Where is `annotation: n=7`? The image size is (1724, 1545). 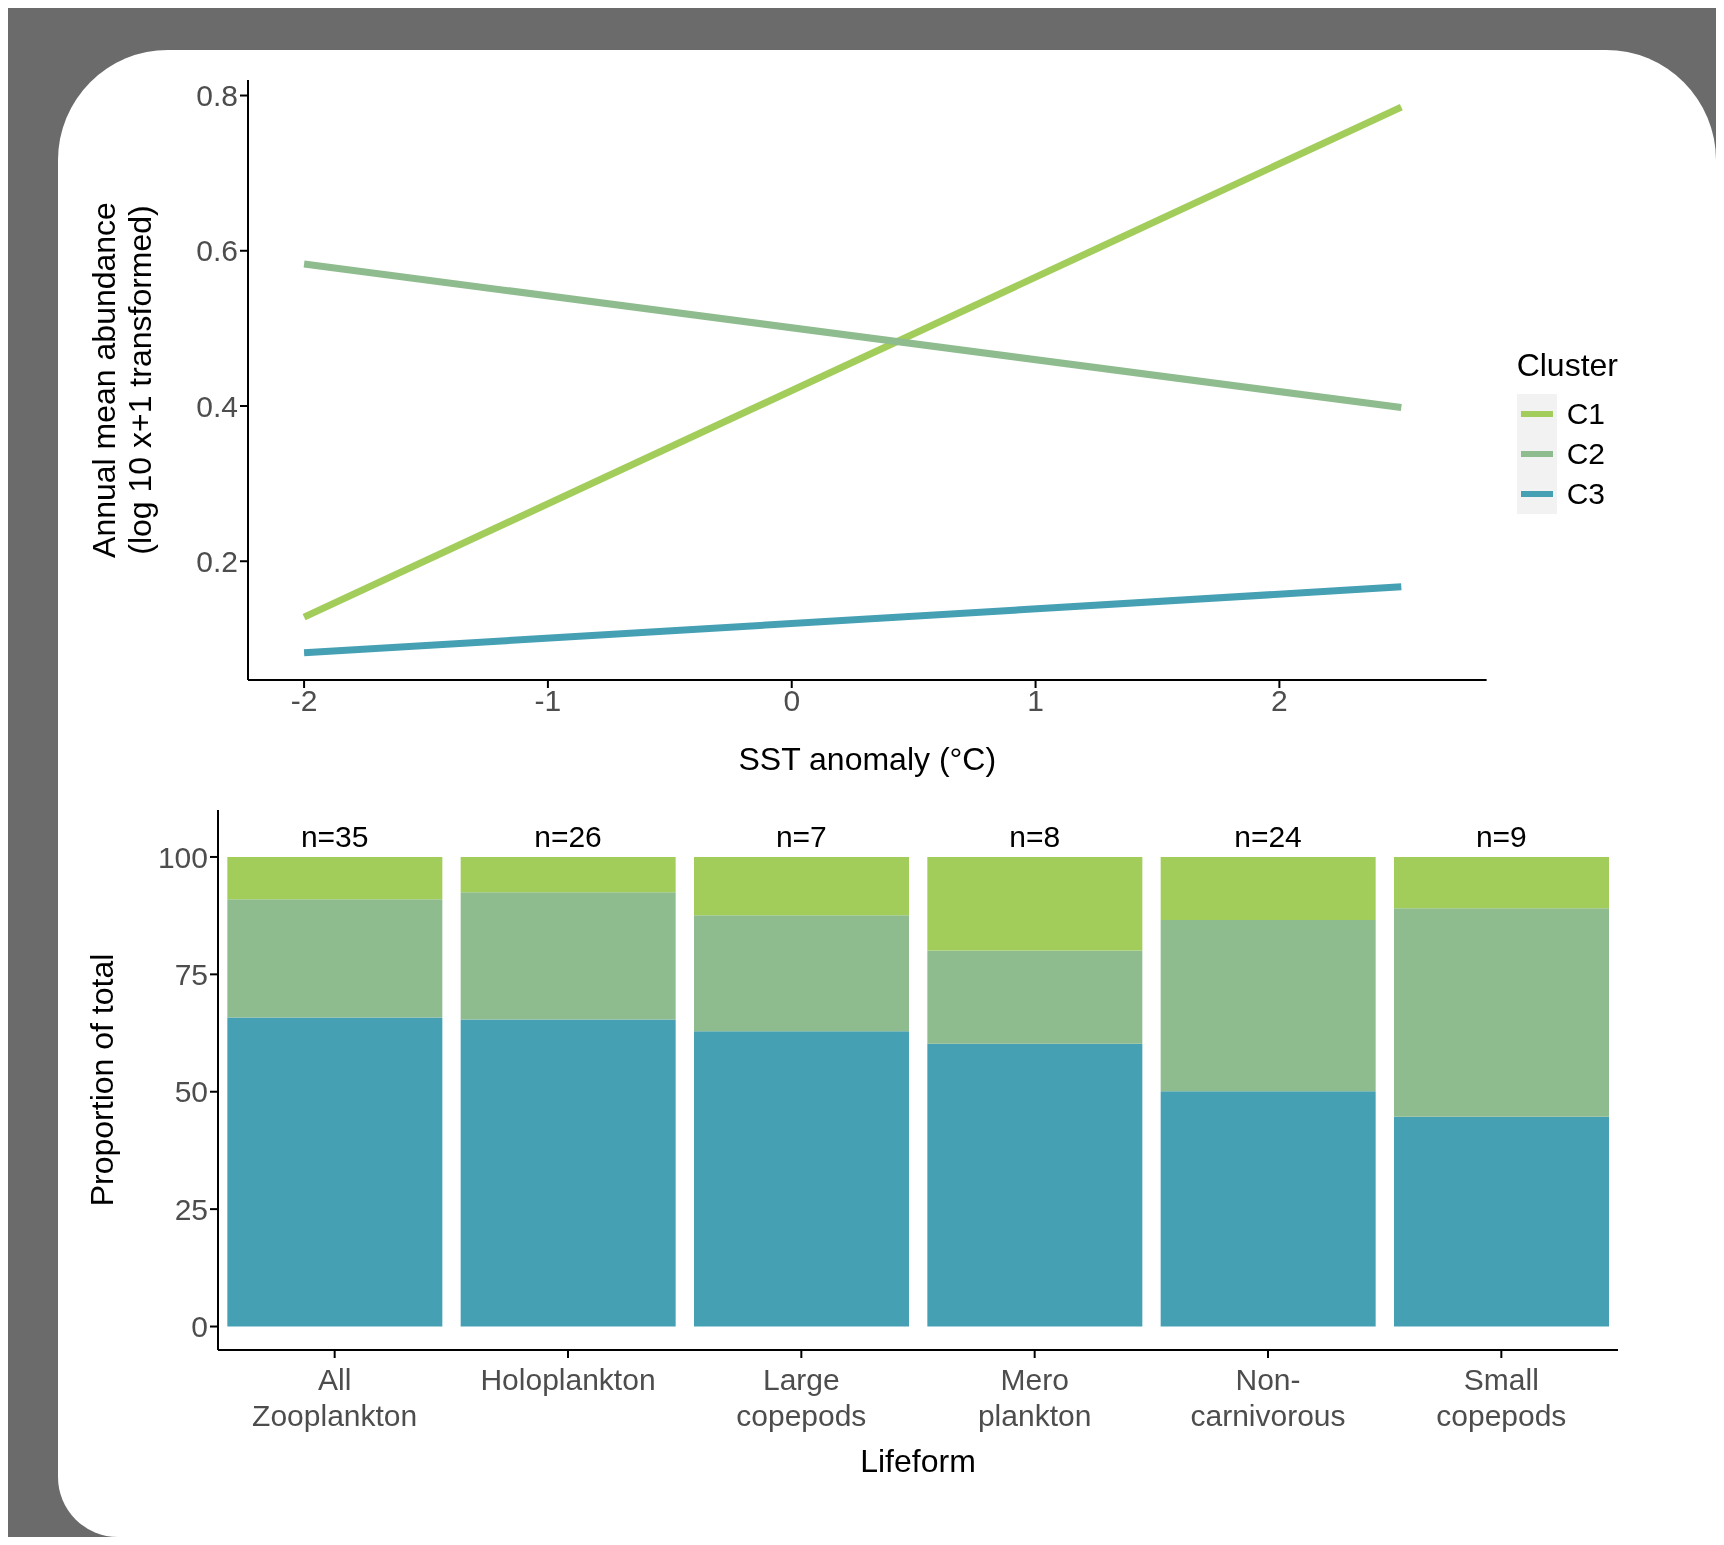
annotation: n=7 is located at coordinates (801, 836).